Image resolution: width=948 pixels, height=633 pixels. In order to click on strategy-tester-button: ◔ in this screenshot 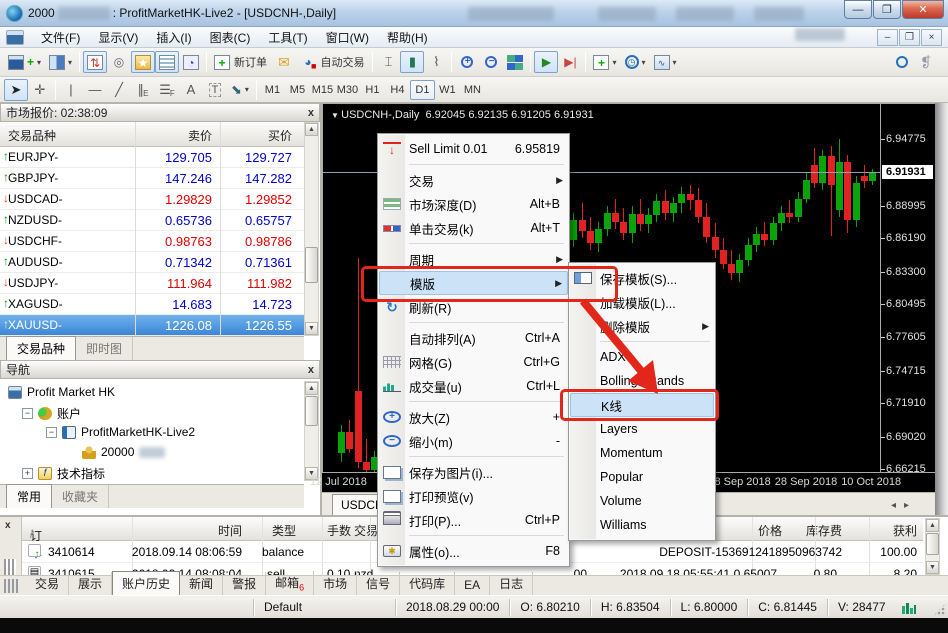, I will do `click(191, 62)`.